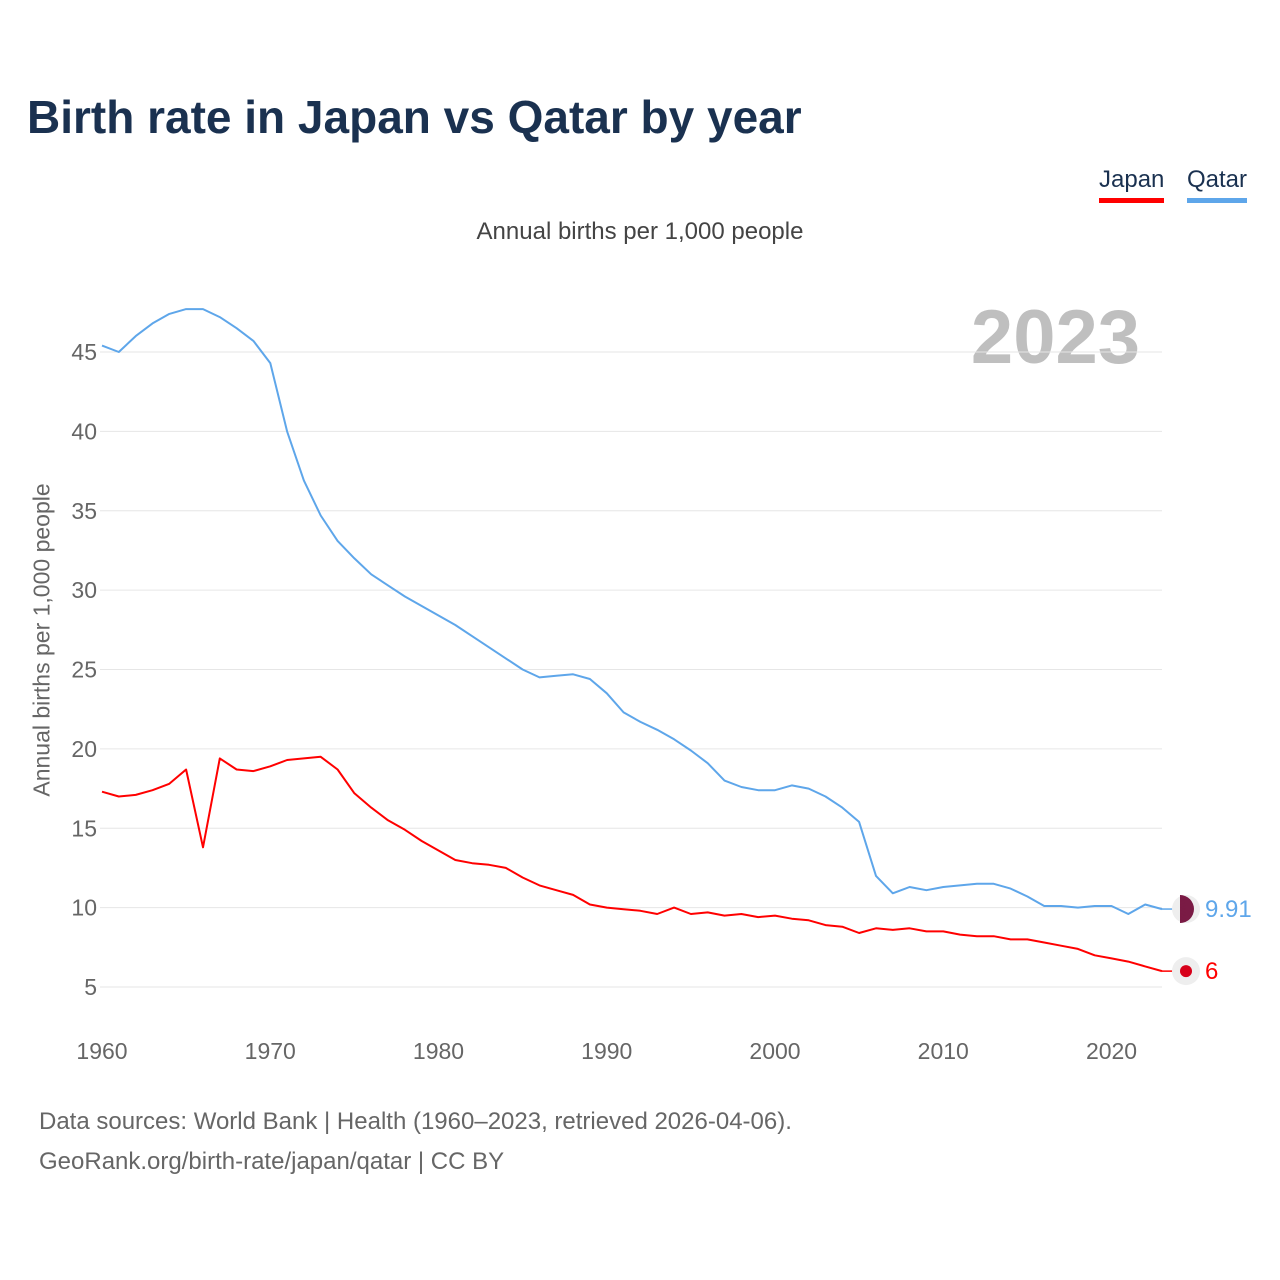 Image resolution: width=1280 pixels, height=1280 pixels. What do you see at coordinates (84, 908) in the screenshot?
I see `y-tick-label: 10` at bounding box center [84, 908].